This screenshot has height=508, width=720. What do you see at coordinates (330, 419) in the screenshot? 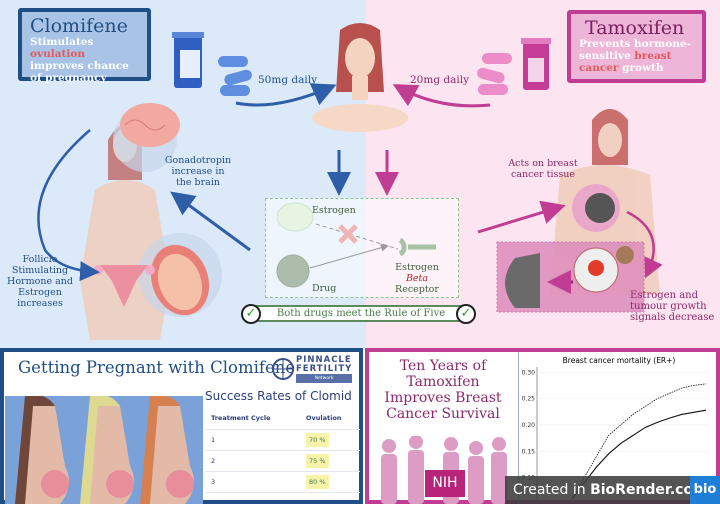
I see `column-header: Ovulation` at bounding box center [330, 419].